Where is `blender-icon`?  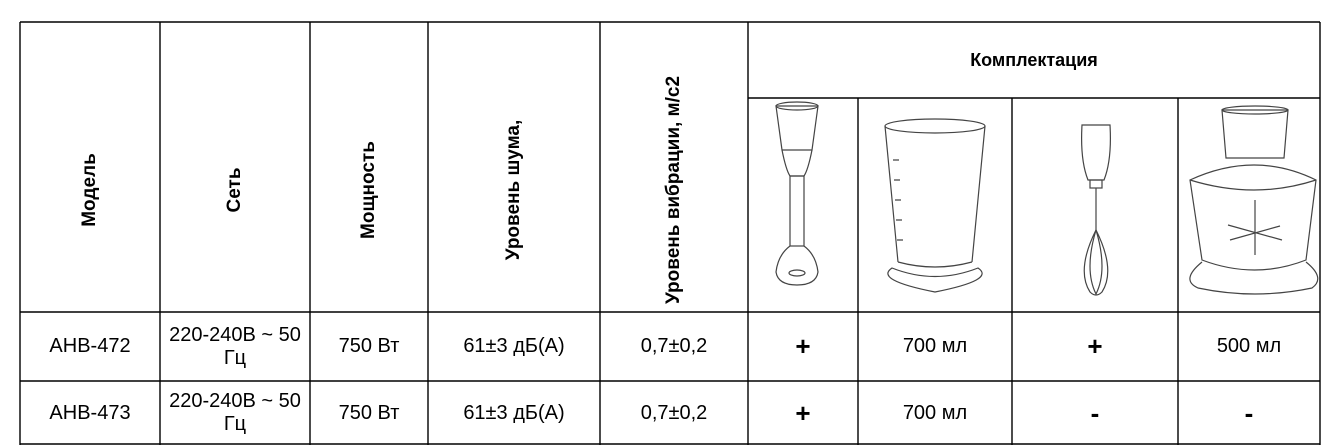 blender-icon is located at coordinates (797, 193).